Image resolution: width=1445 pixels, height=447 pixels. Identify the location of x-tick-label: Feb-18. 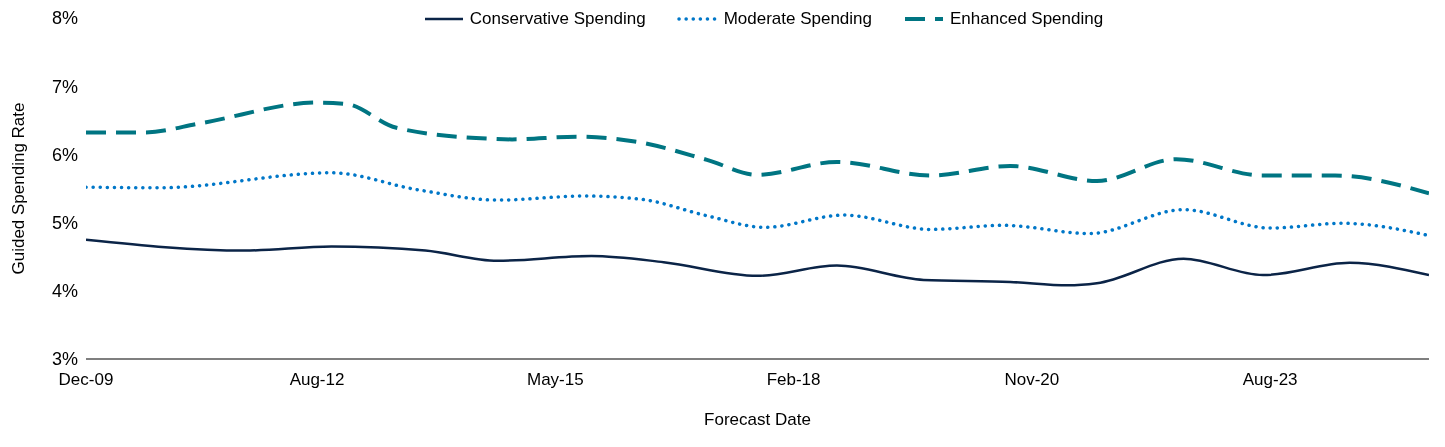
(793, 380).